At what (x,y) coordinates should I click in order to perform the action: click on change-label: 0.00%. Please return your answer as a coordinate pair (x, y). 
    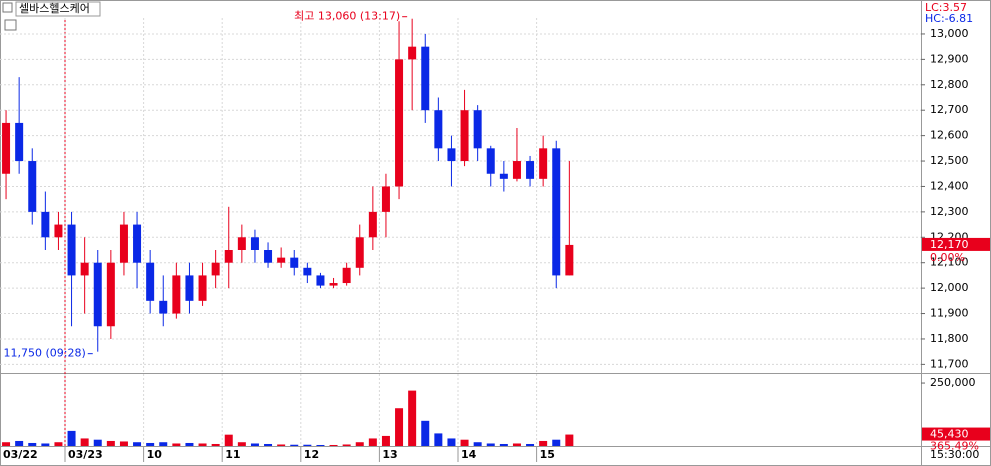
    Looking at the image, I should click on (947, 257).